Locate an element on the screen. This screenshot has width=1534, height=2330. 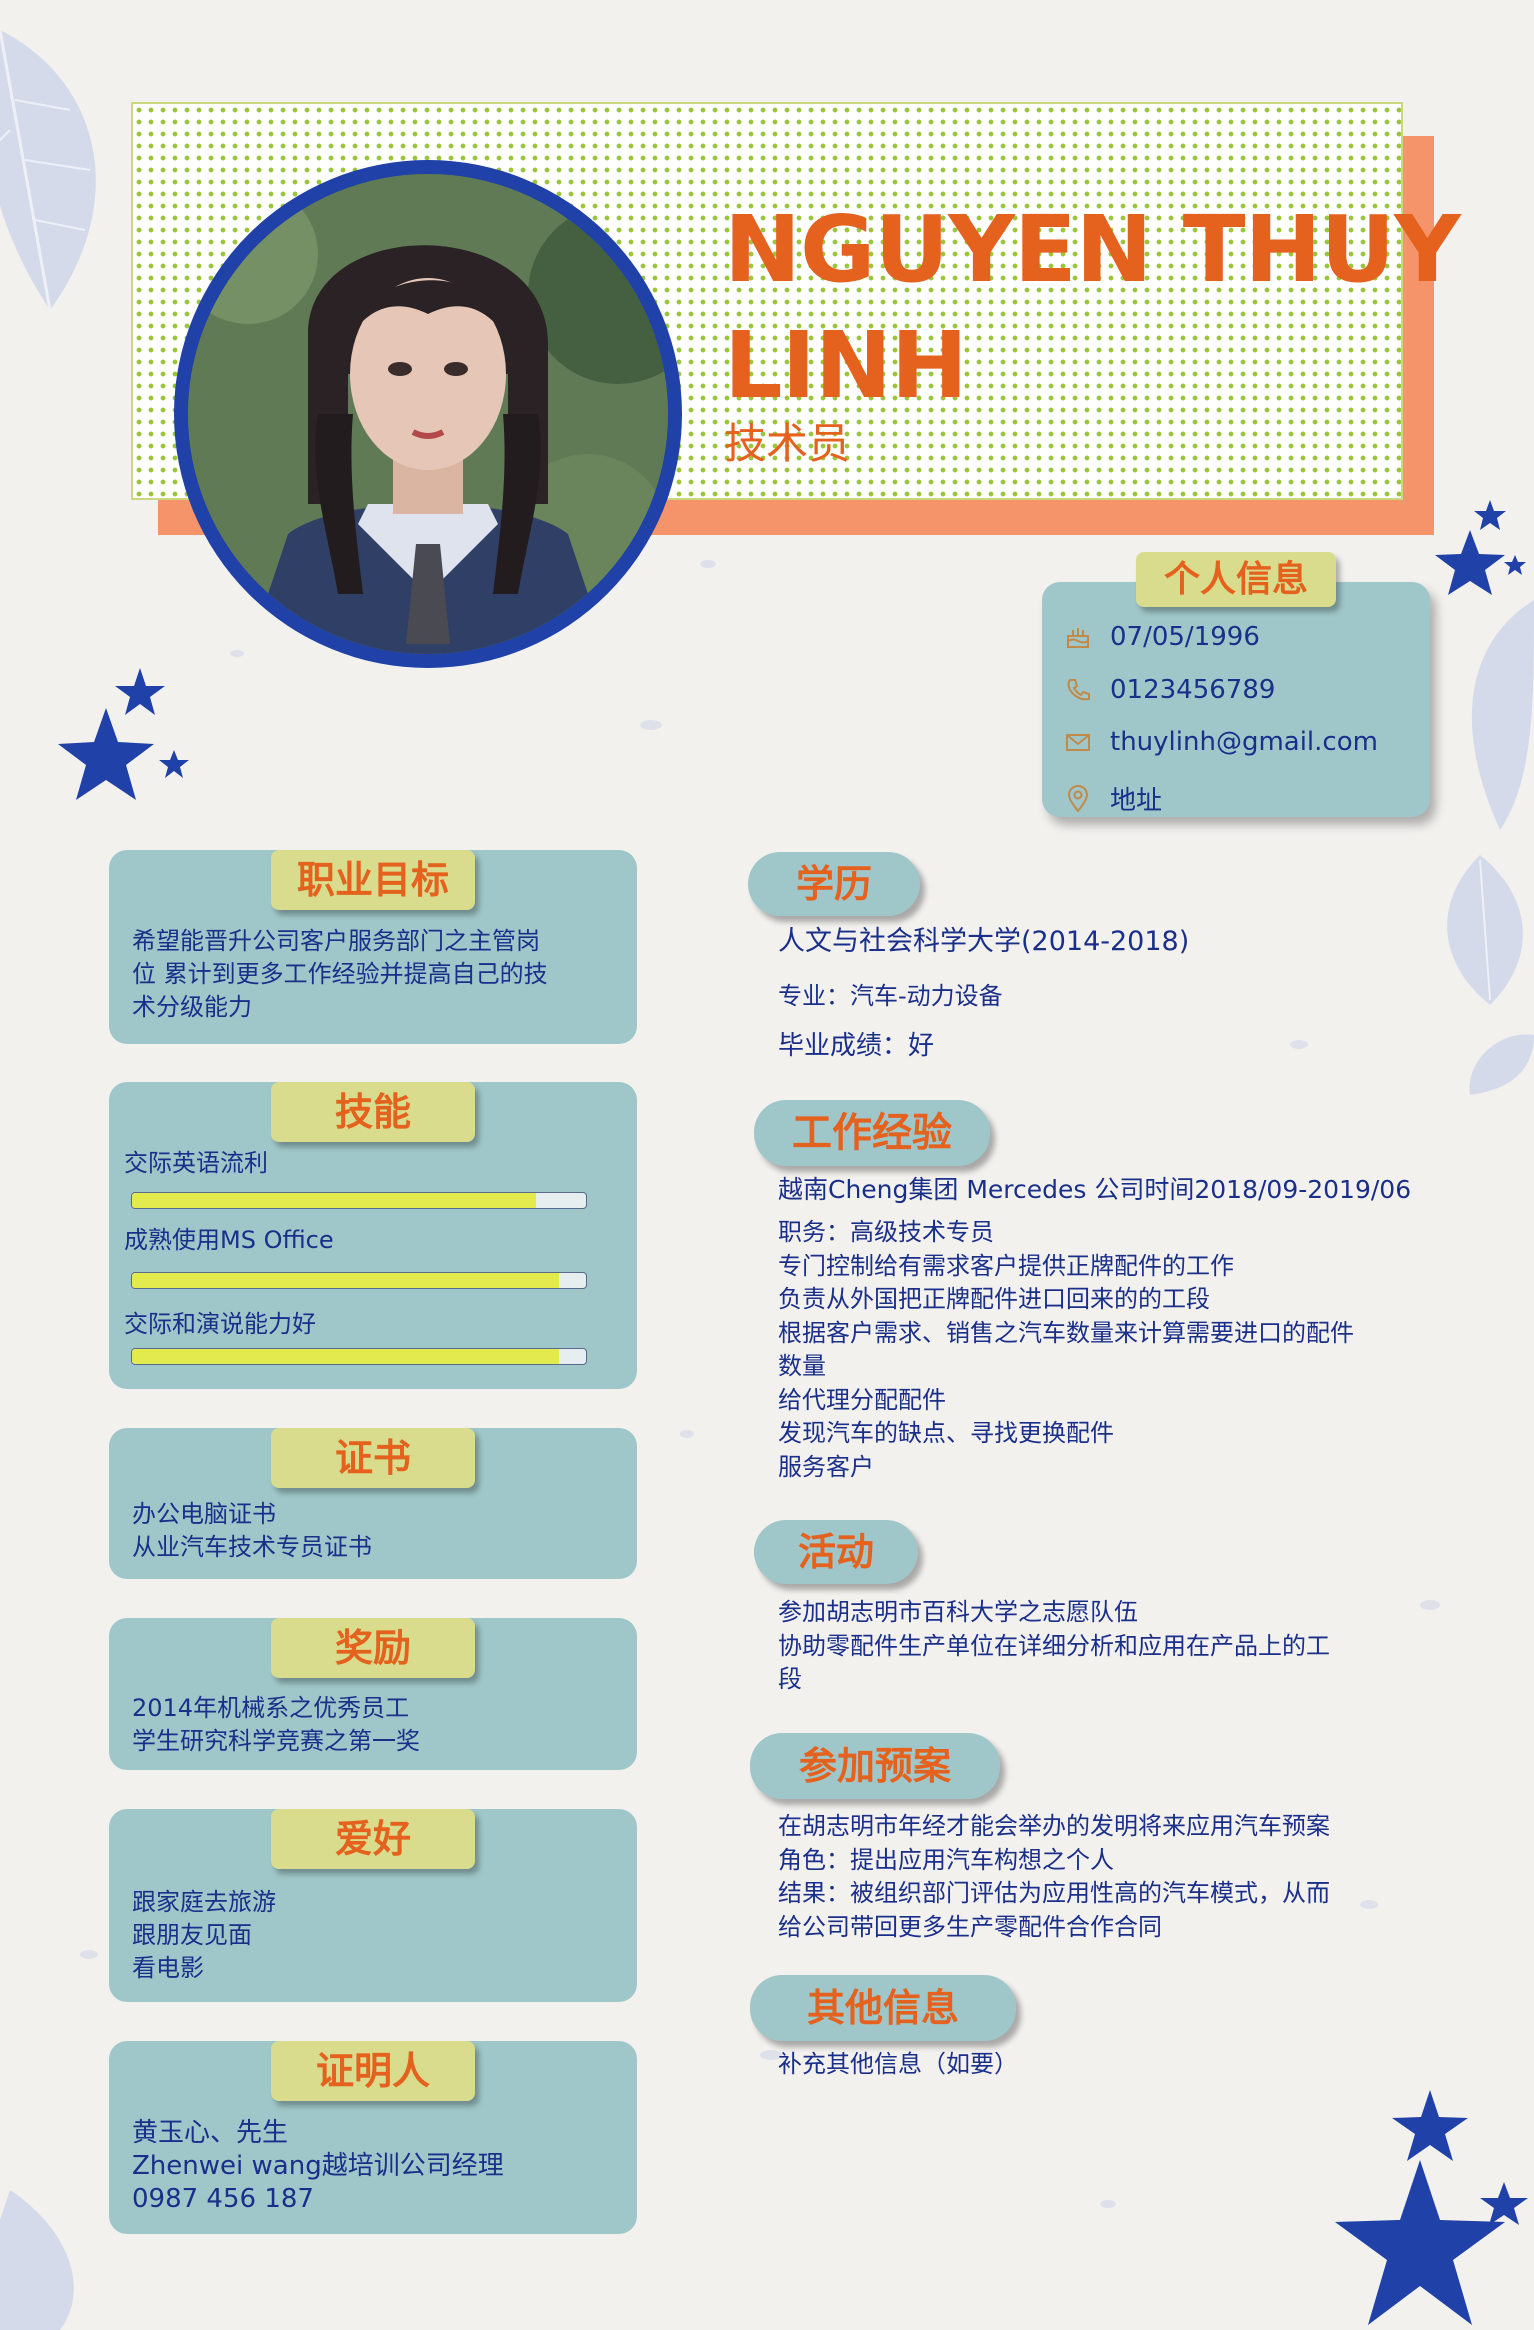
project-line: 在胡志明市年经才能会举办的发明将来应用汽车预案 is located at coordinates (1054, 1826).